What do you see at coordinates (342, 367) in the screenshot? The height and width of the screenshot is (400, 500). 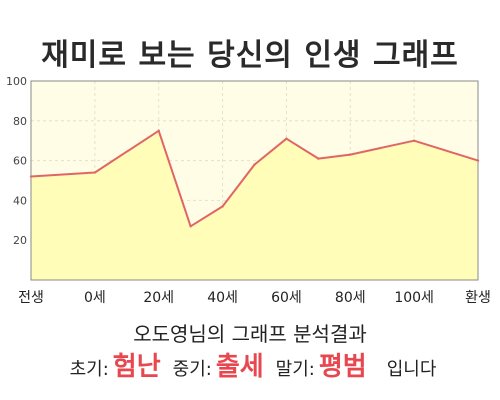 I see `late-value: 평범` at bounding box center [342, 367].